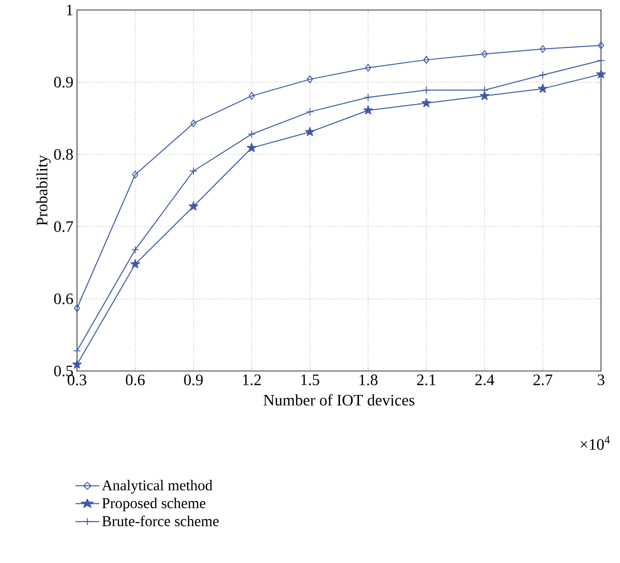  Describe the element at coordinates (154, 505) in the screenshot. I see `legend-label: Proposed scheme` at that location.